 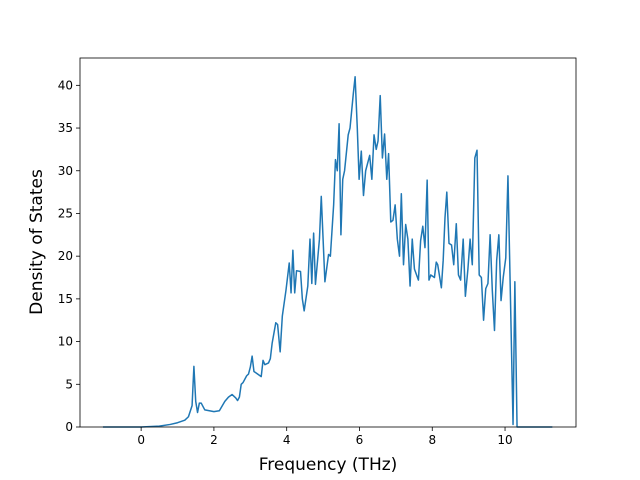 What do you see at coordinates (37, 242) in the screenshot?
I see `y-axis-label: Density of States` at bounding box center [37, 242].